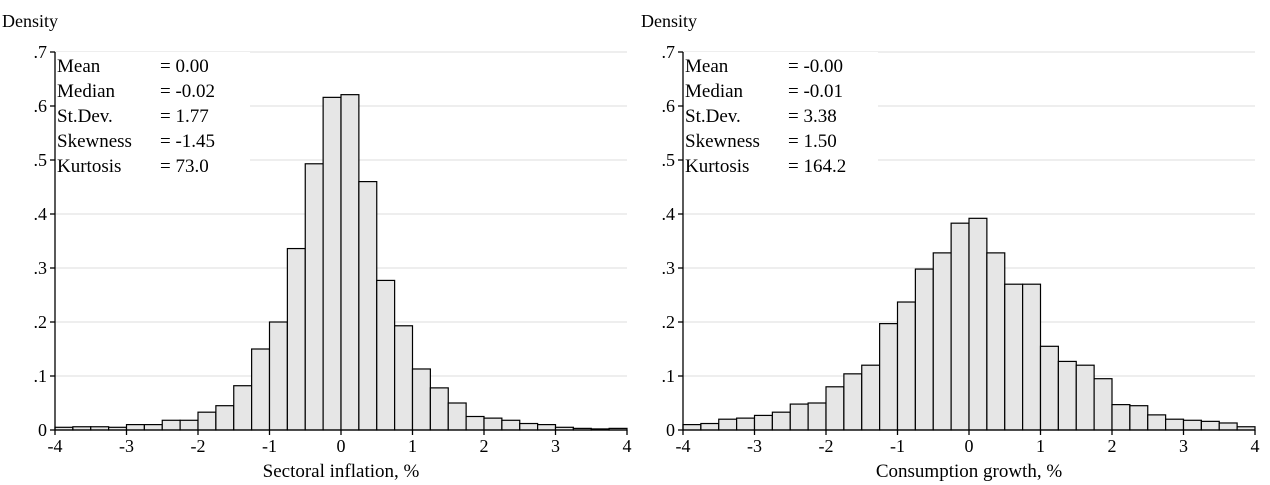 This screenshot has width=1270, height=485. I want to click on stat-value: = 1.77, so click(184, 116).